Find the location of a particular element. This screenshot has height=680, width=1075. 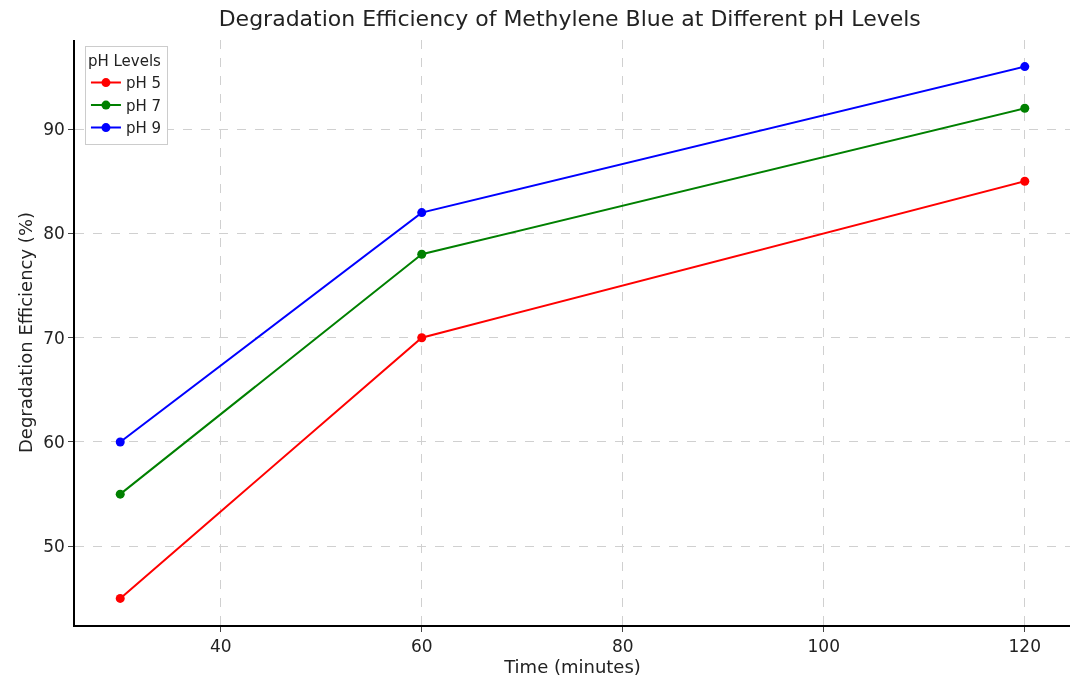

legend-title: pH Levels is located at coordinates (124, 61).